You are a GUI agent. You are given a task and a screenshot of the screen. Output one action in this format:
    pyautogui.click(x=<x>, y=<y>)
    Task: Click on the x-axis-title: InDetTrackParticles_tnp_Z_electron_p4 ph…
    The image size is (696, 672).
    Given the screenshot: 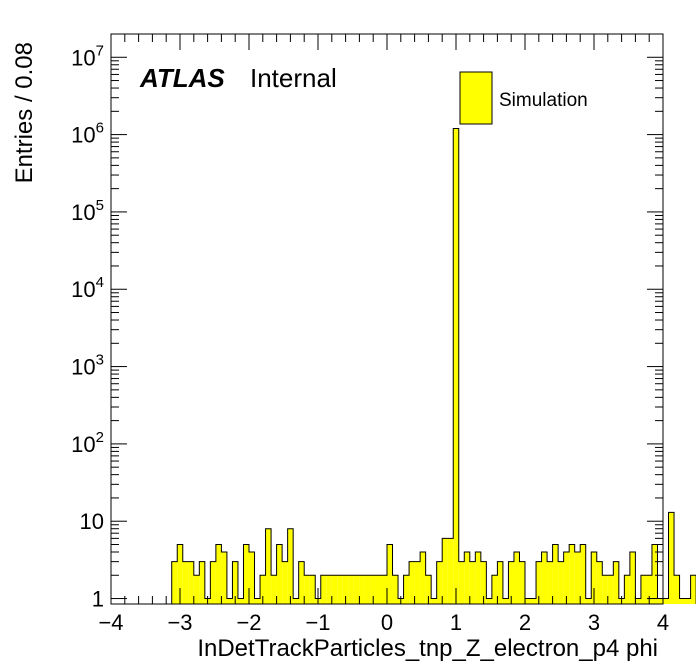 What is the action you would take?
    pyautogui.click(x=427, y=648)
    